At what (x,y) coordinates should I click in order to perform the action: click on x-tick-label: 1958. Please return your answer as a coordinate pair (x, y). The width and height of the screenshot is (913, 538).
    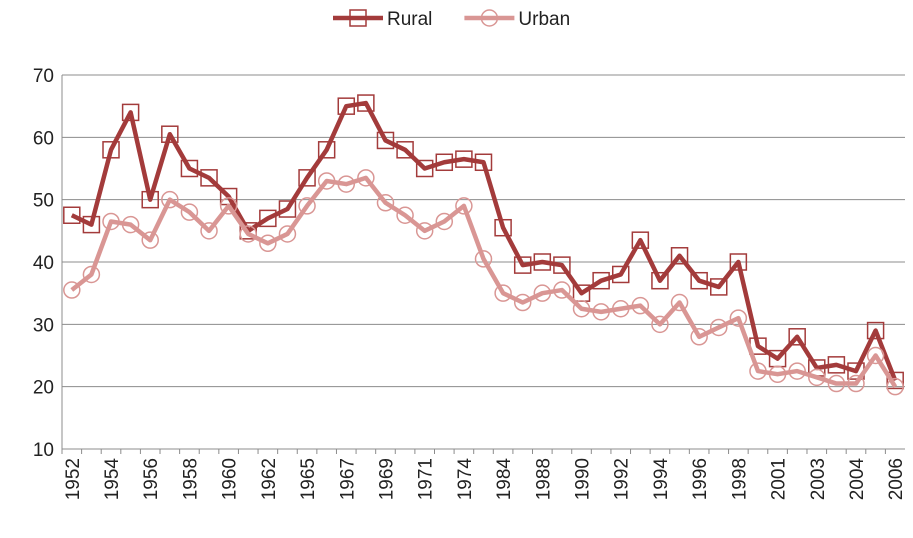
    Looking at the image, I should click on (190, 479).